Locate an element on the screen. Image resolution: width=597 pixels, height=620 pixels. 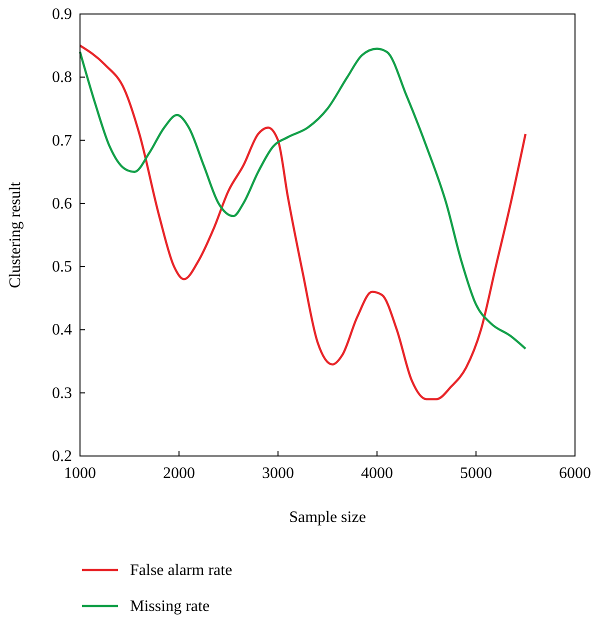
y-tick-label: 0.4 is located at coordinates (62, 330).